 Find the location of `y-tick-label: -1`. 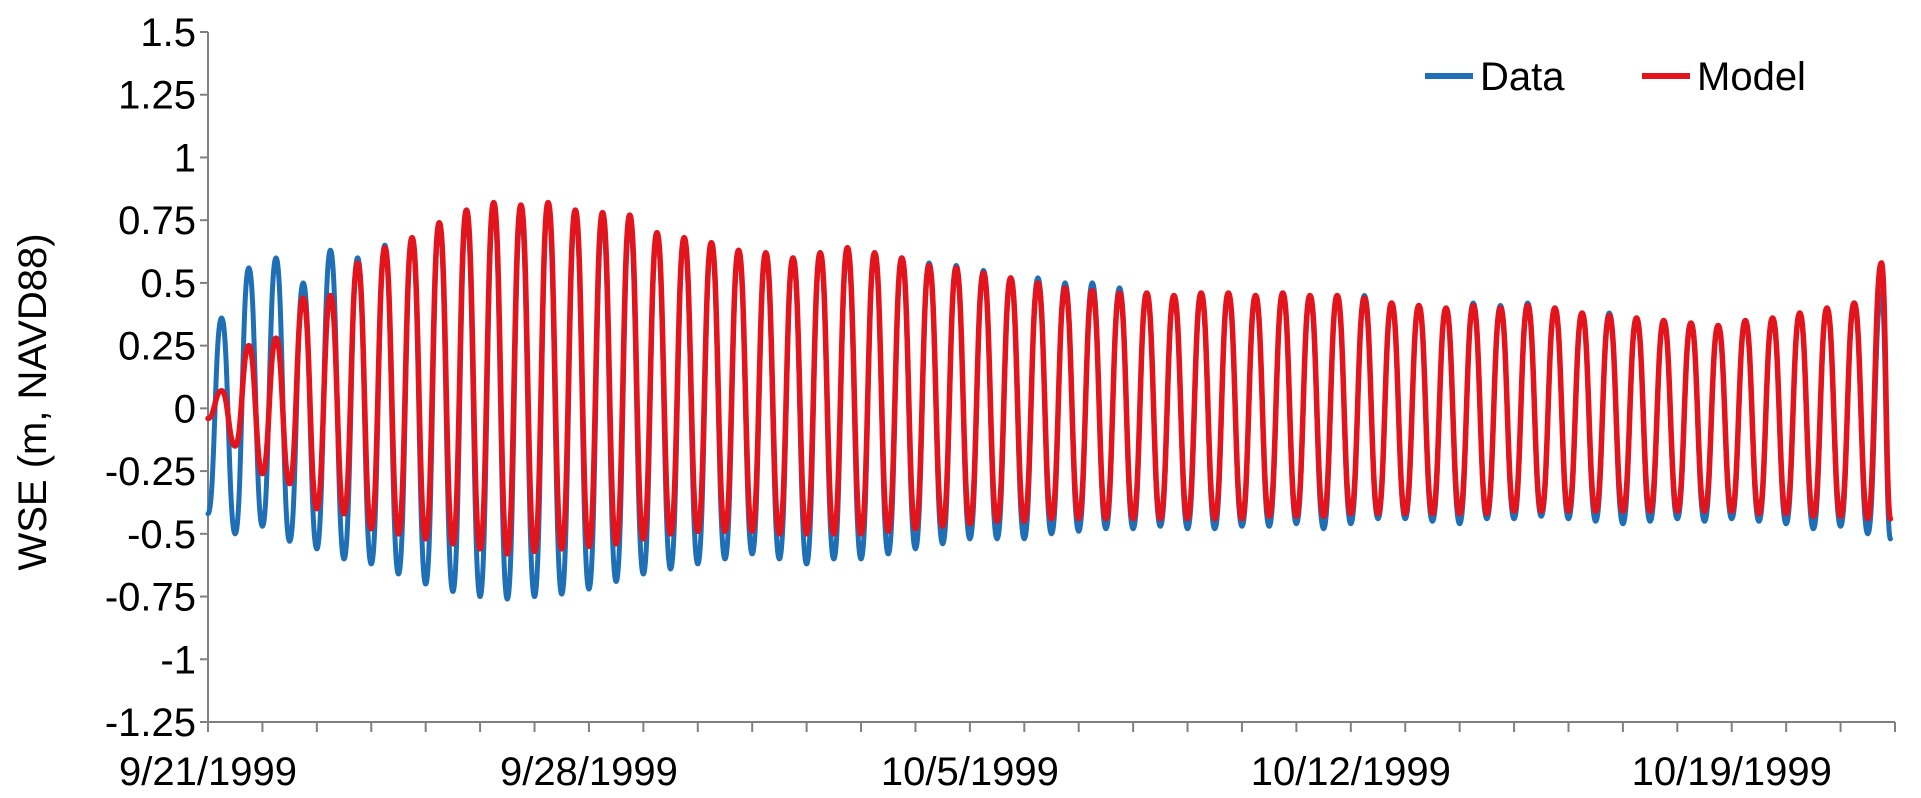

y-tick-label: -1 is located at coordinates (178, 660).